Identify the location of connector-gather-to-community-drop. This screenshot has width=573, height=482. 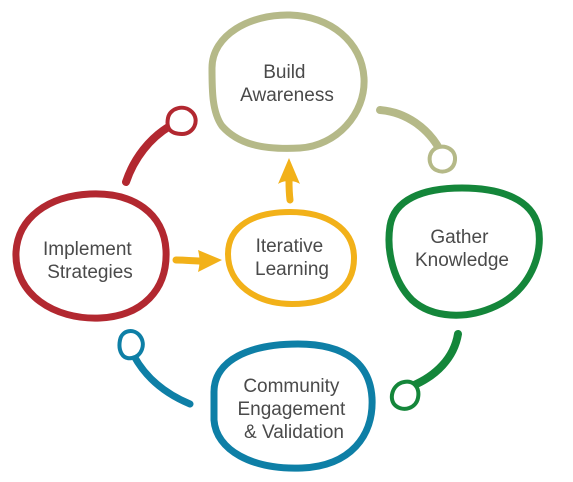
(405, 395).